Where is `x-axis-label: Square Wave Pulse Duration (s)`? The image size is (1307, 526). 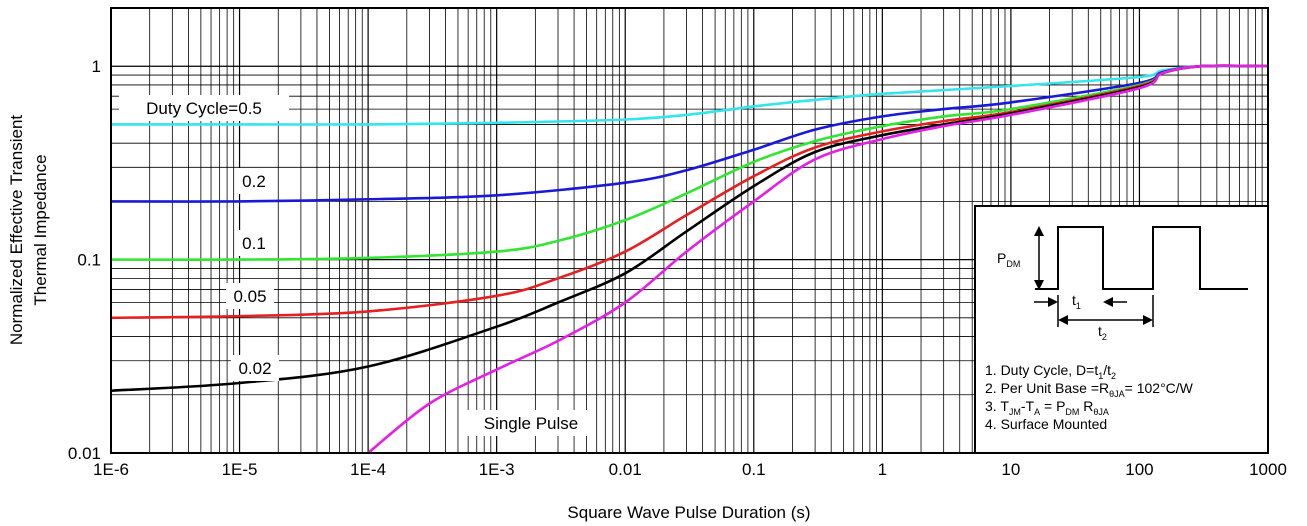
x-axis-label: Square Wave Pulse Duration (s) is located at coordinates (688, 512).